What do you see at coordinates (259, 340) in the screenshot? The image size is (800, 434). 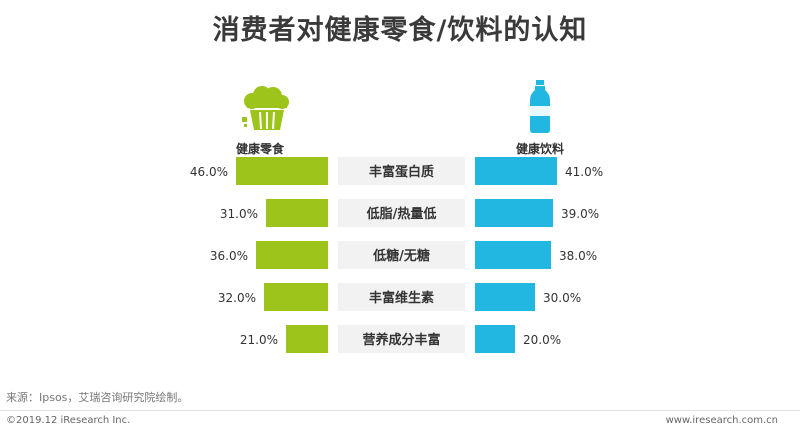 I see `data-label-snack: 21.0%` at bounding box center [259, 340].